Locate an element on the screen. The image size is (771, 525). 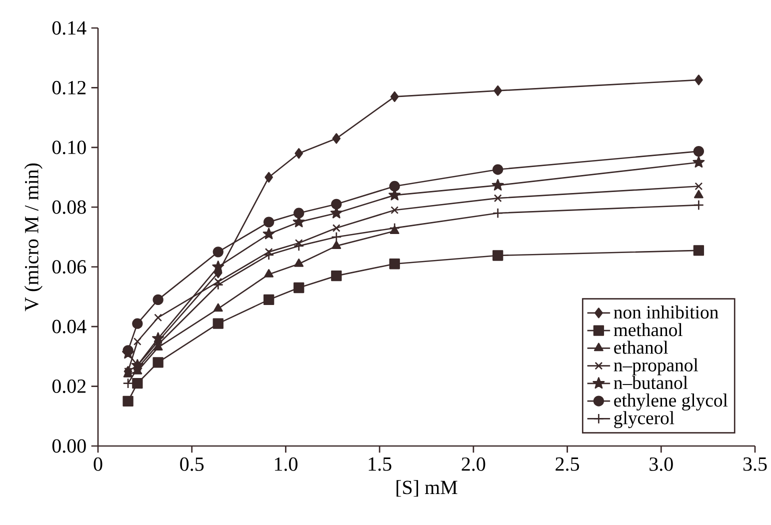
x-tick-label: 2.5 is located at coordinates (568, 464).